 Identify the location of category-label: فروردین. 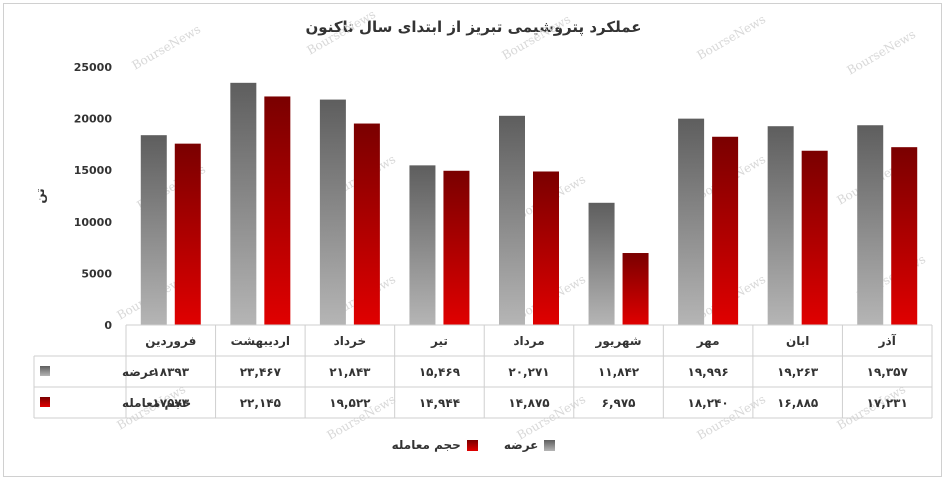
(170, 341).